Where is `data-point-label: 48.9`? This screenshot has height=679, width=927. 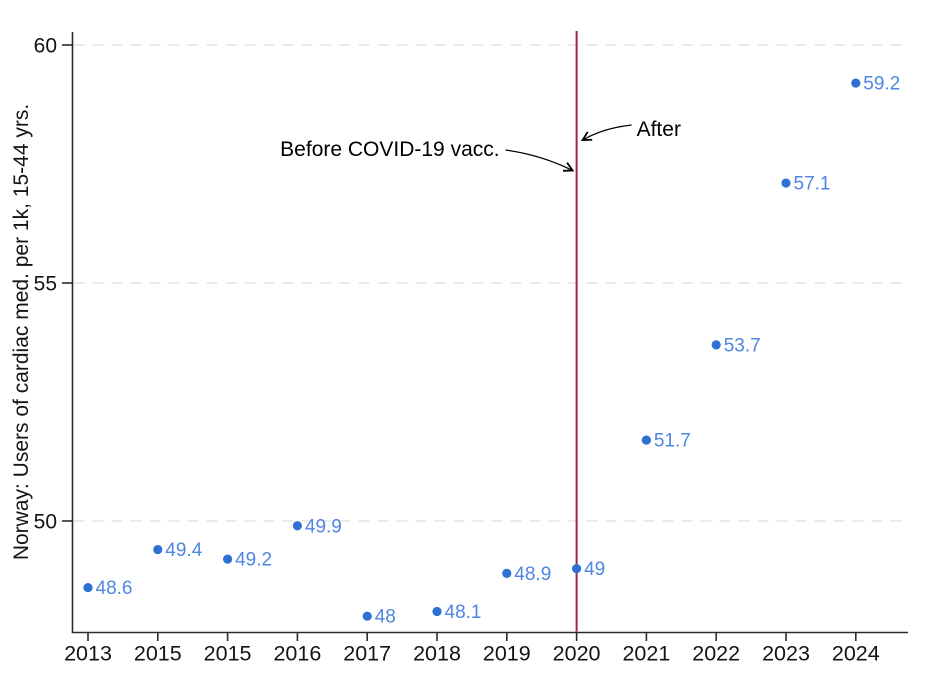
data-point-label: 48.9 is located at coordinates (532, 574).